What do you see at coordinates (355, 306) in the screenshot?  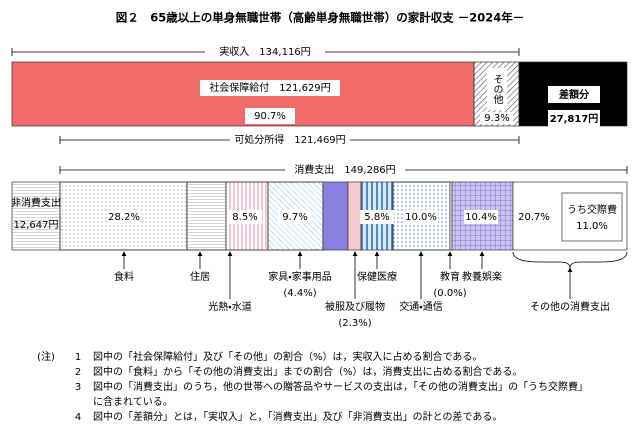 I see `label: 被服及び履物` at bounding box center [355, 306].